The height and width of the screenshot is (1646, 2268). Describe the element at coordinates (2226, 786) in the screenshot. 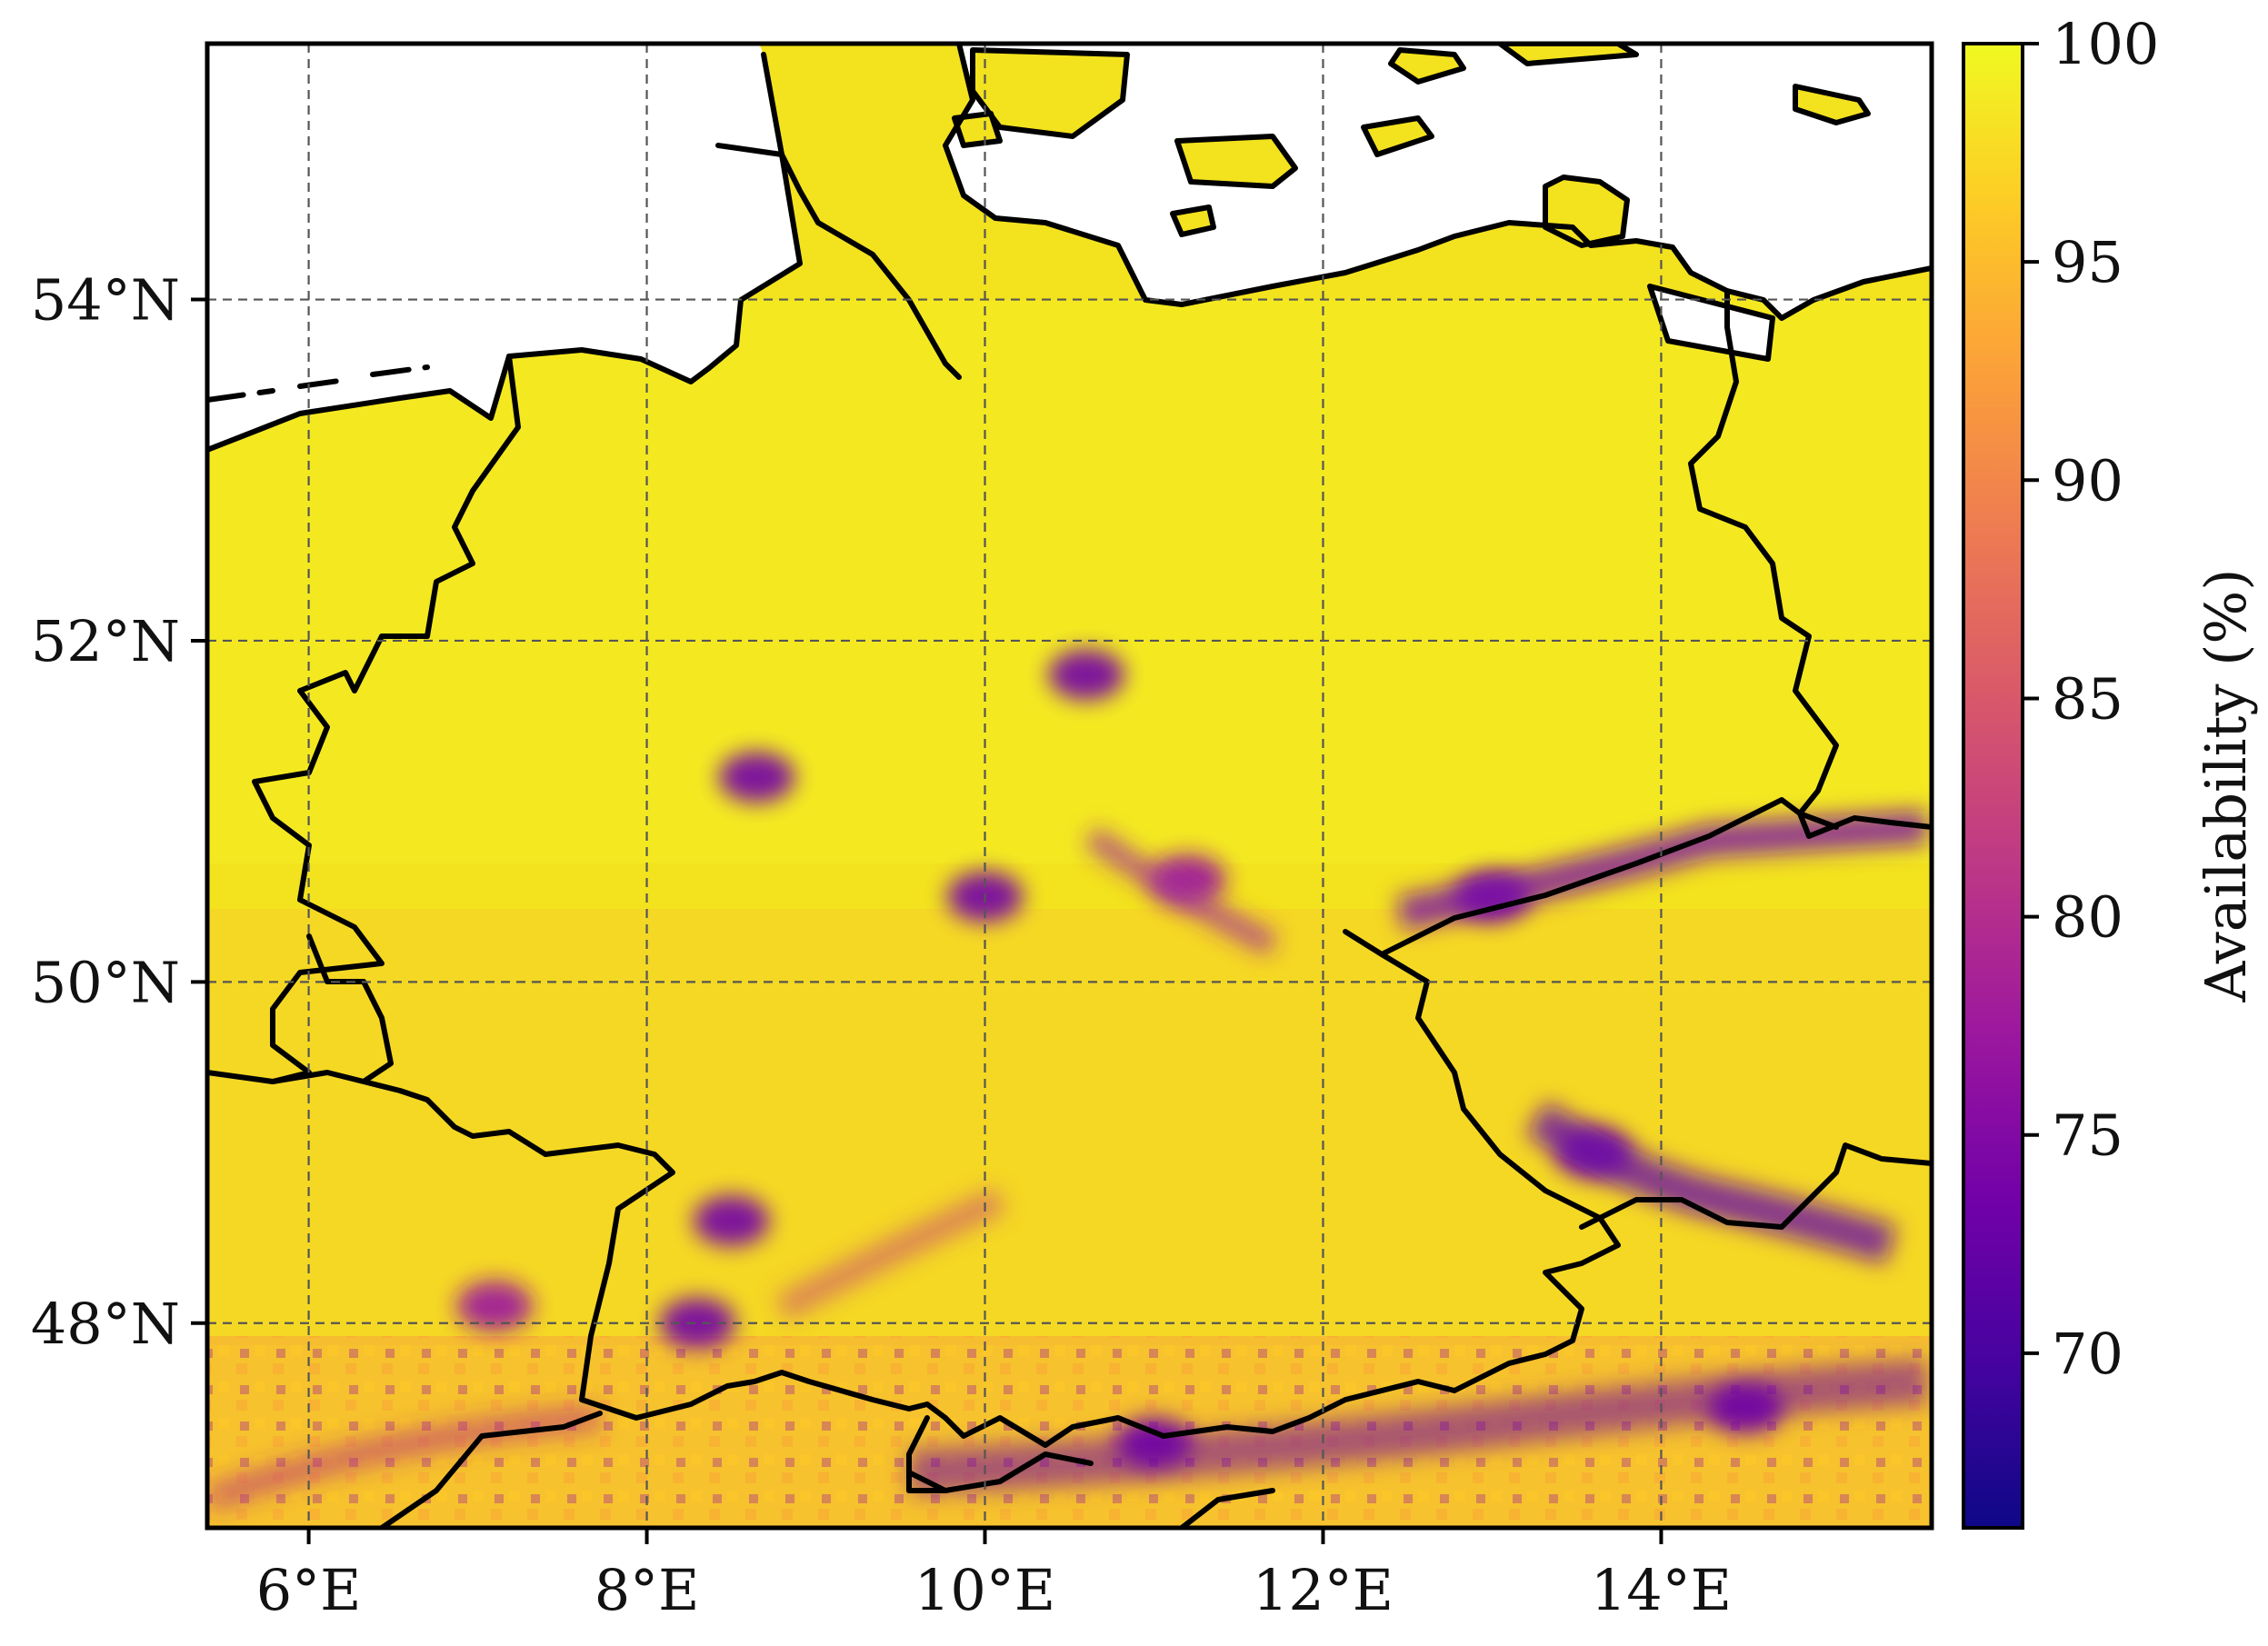

I see `colorbar-label: Availability (%)` at that location.